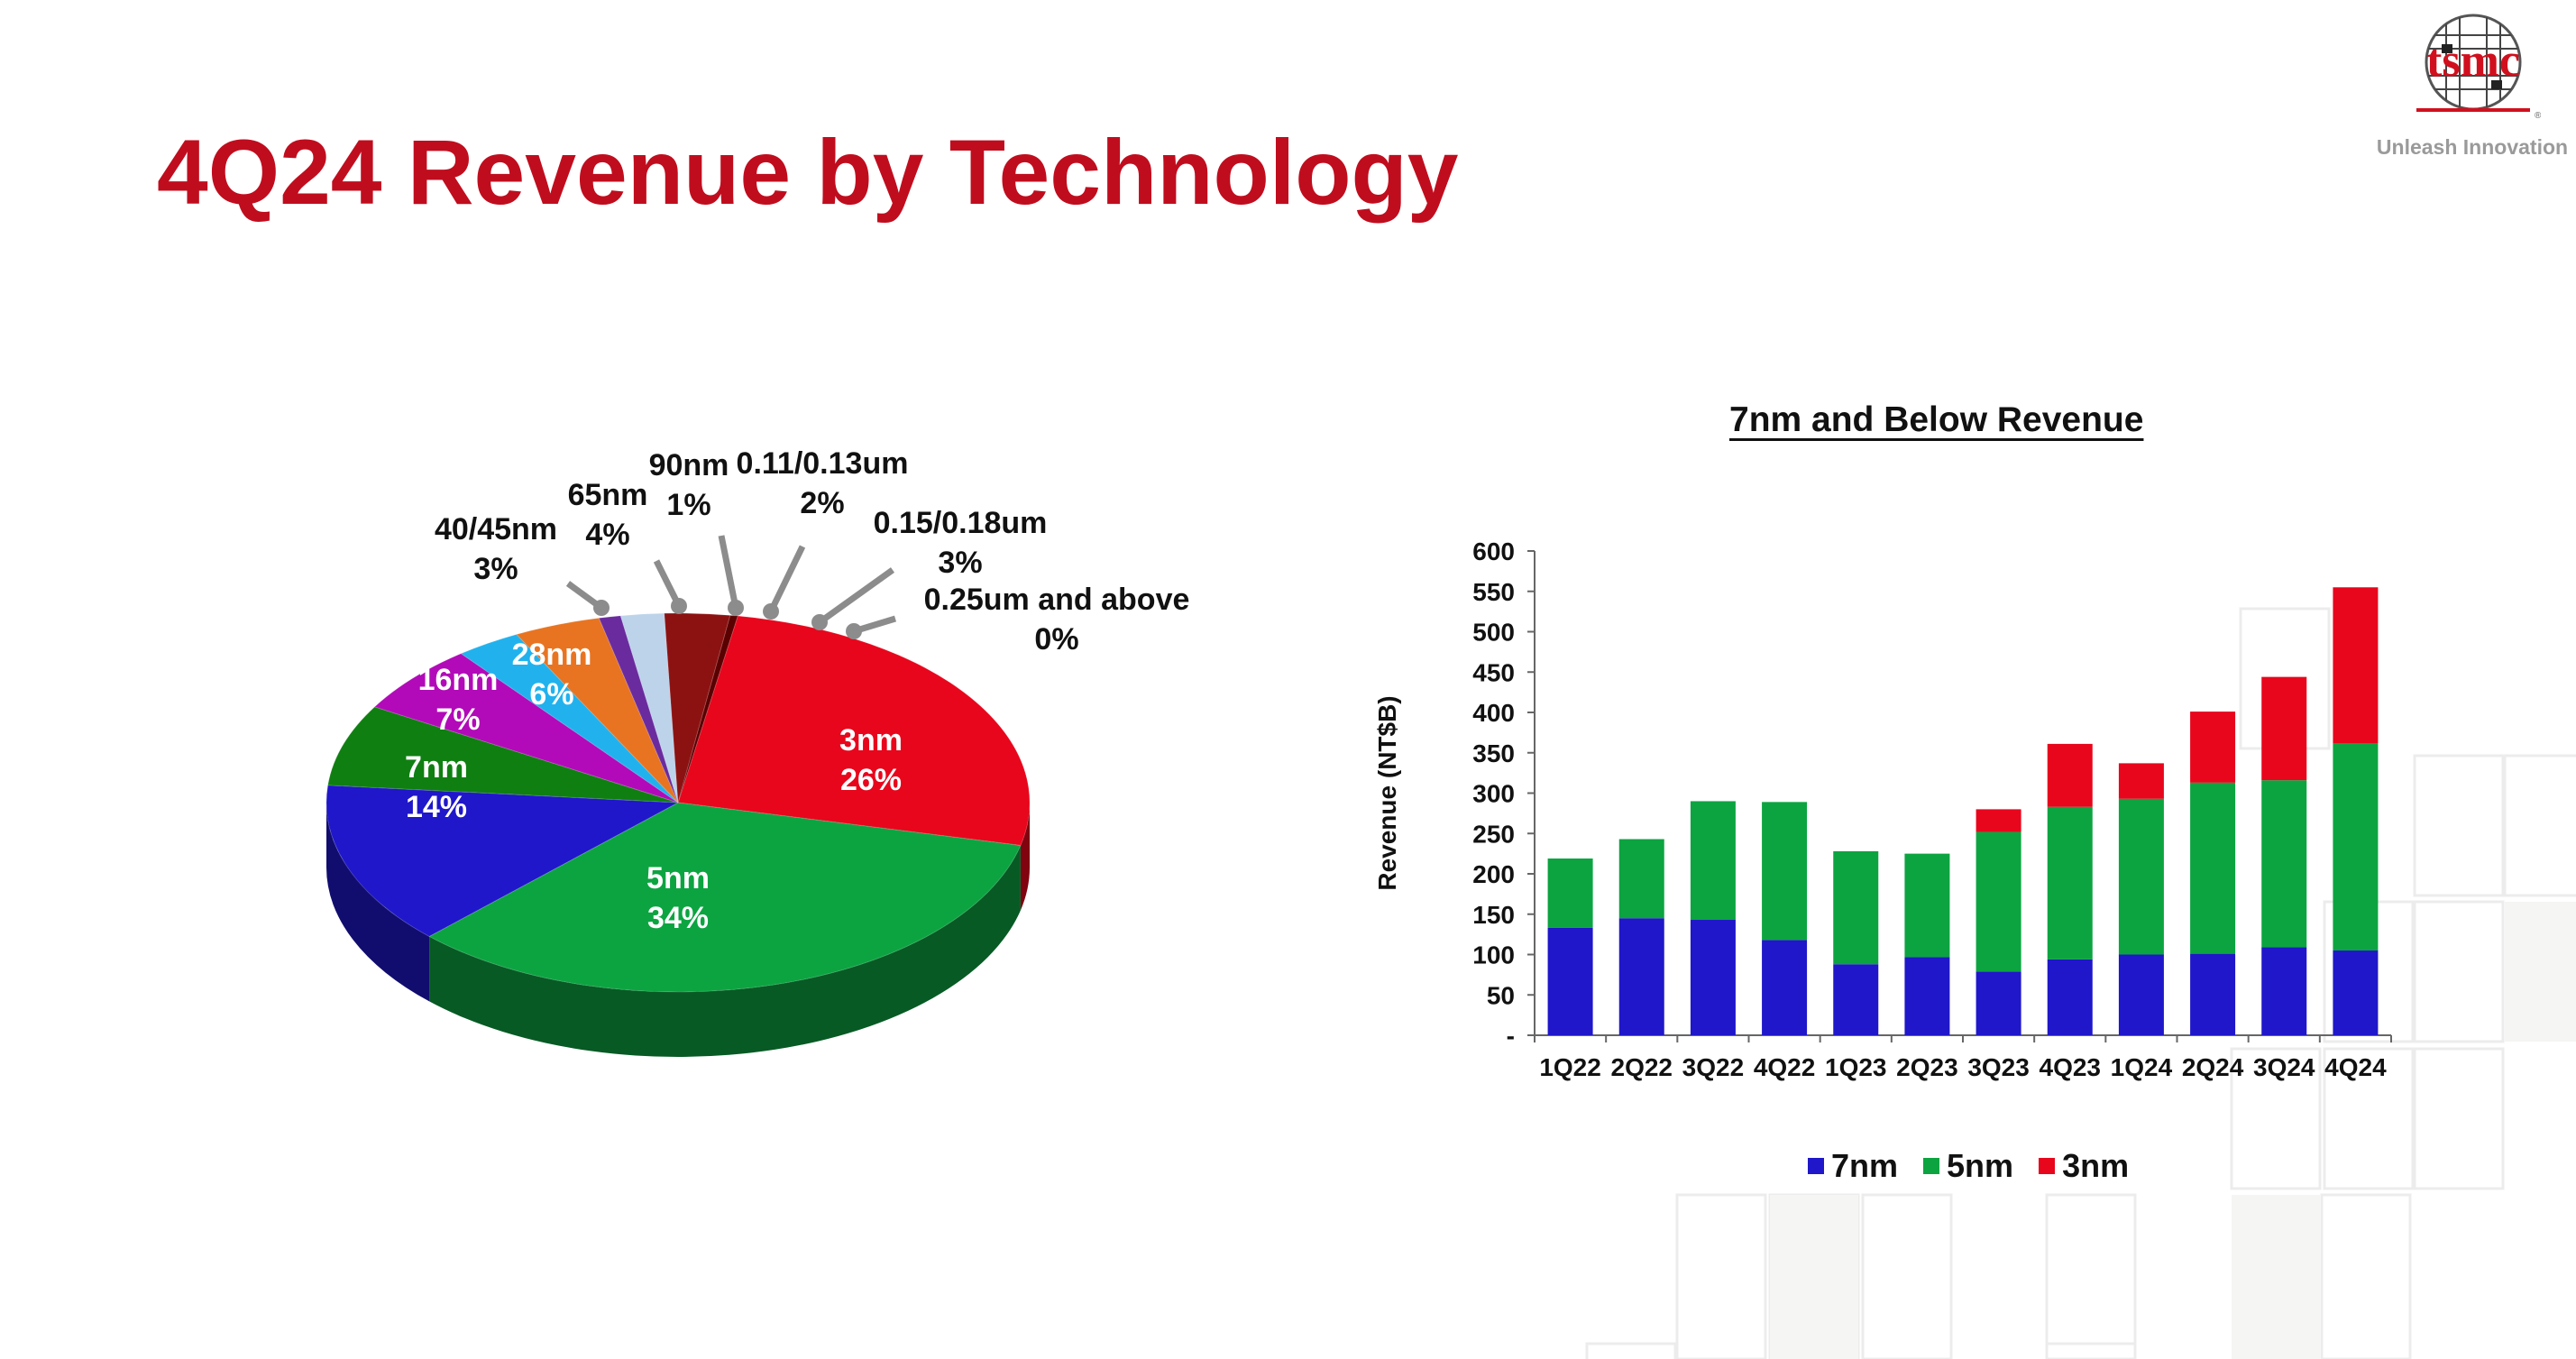  What do you see at coordinates (2141, 876) in the screenshot?
I see `bar-5nm-1q24` at bounding box center [2141, 876].